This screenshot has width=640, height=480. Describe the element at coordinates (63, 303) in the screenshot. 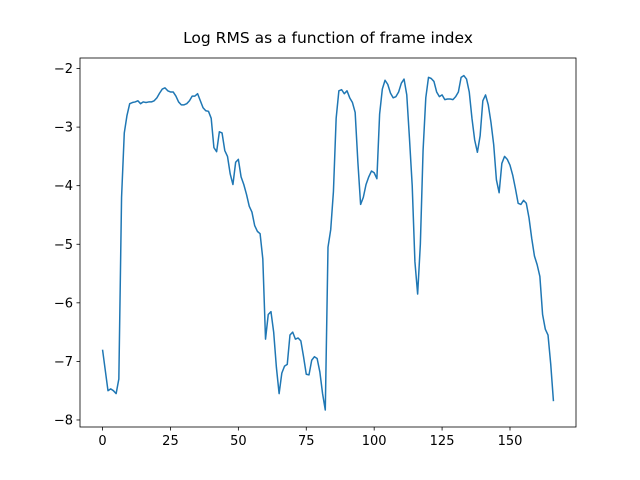

I see `y-tick-label: −6` at that location.